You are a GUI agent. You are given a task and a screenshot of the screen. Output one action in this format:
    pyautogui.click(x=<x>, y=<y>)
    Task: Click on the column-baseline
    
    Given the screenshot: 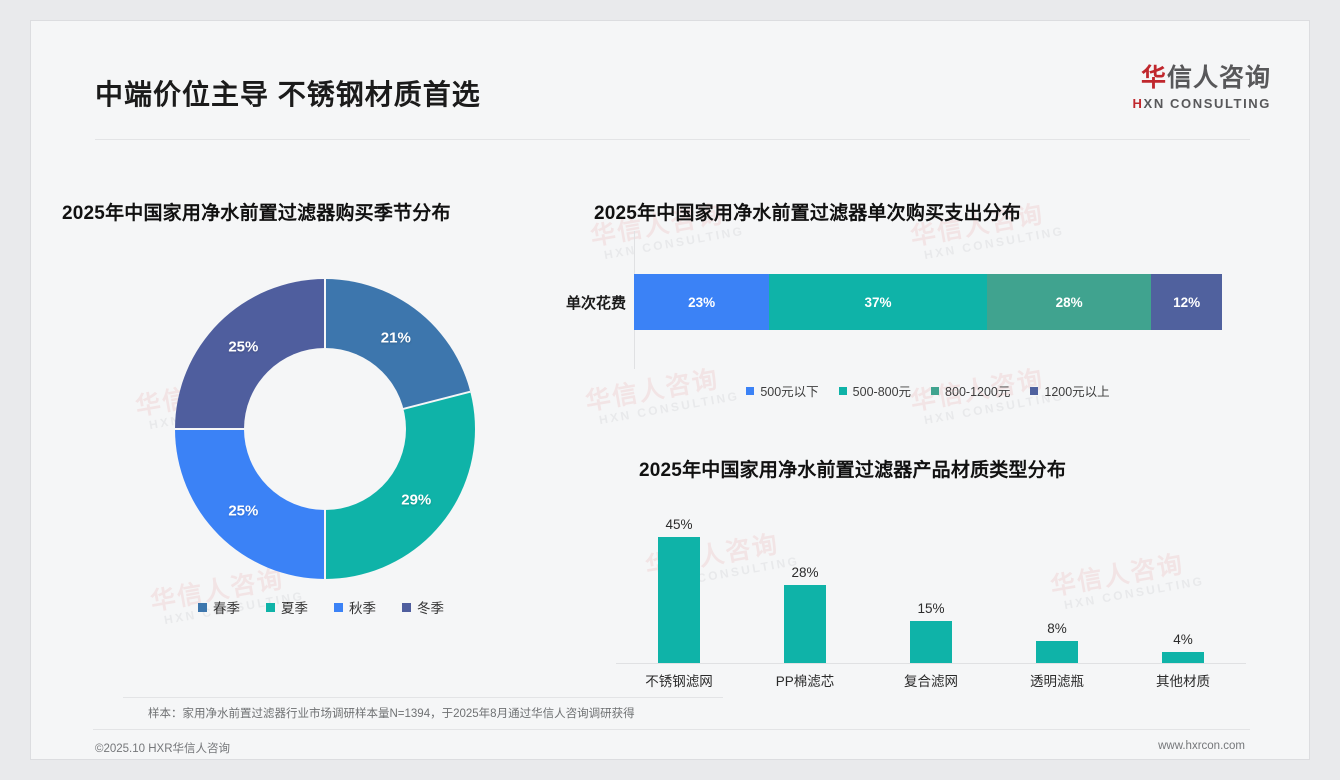 What is the action you would take?
    pyautogui.click(x=931, y=663)
    